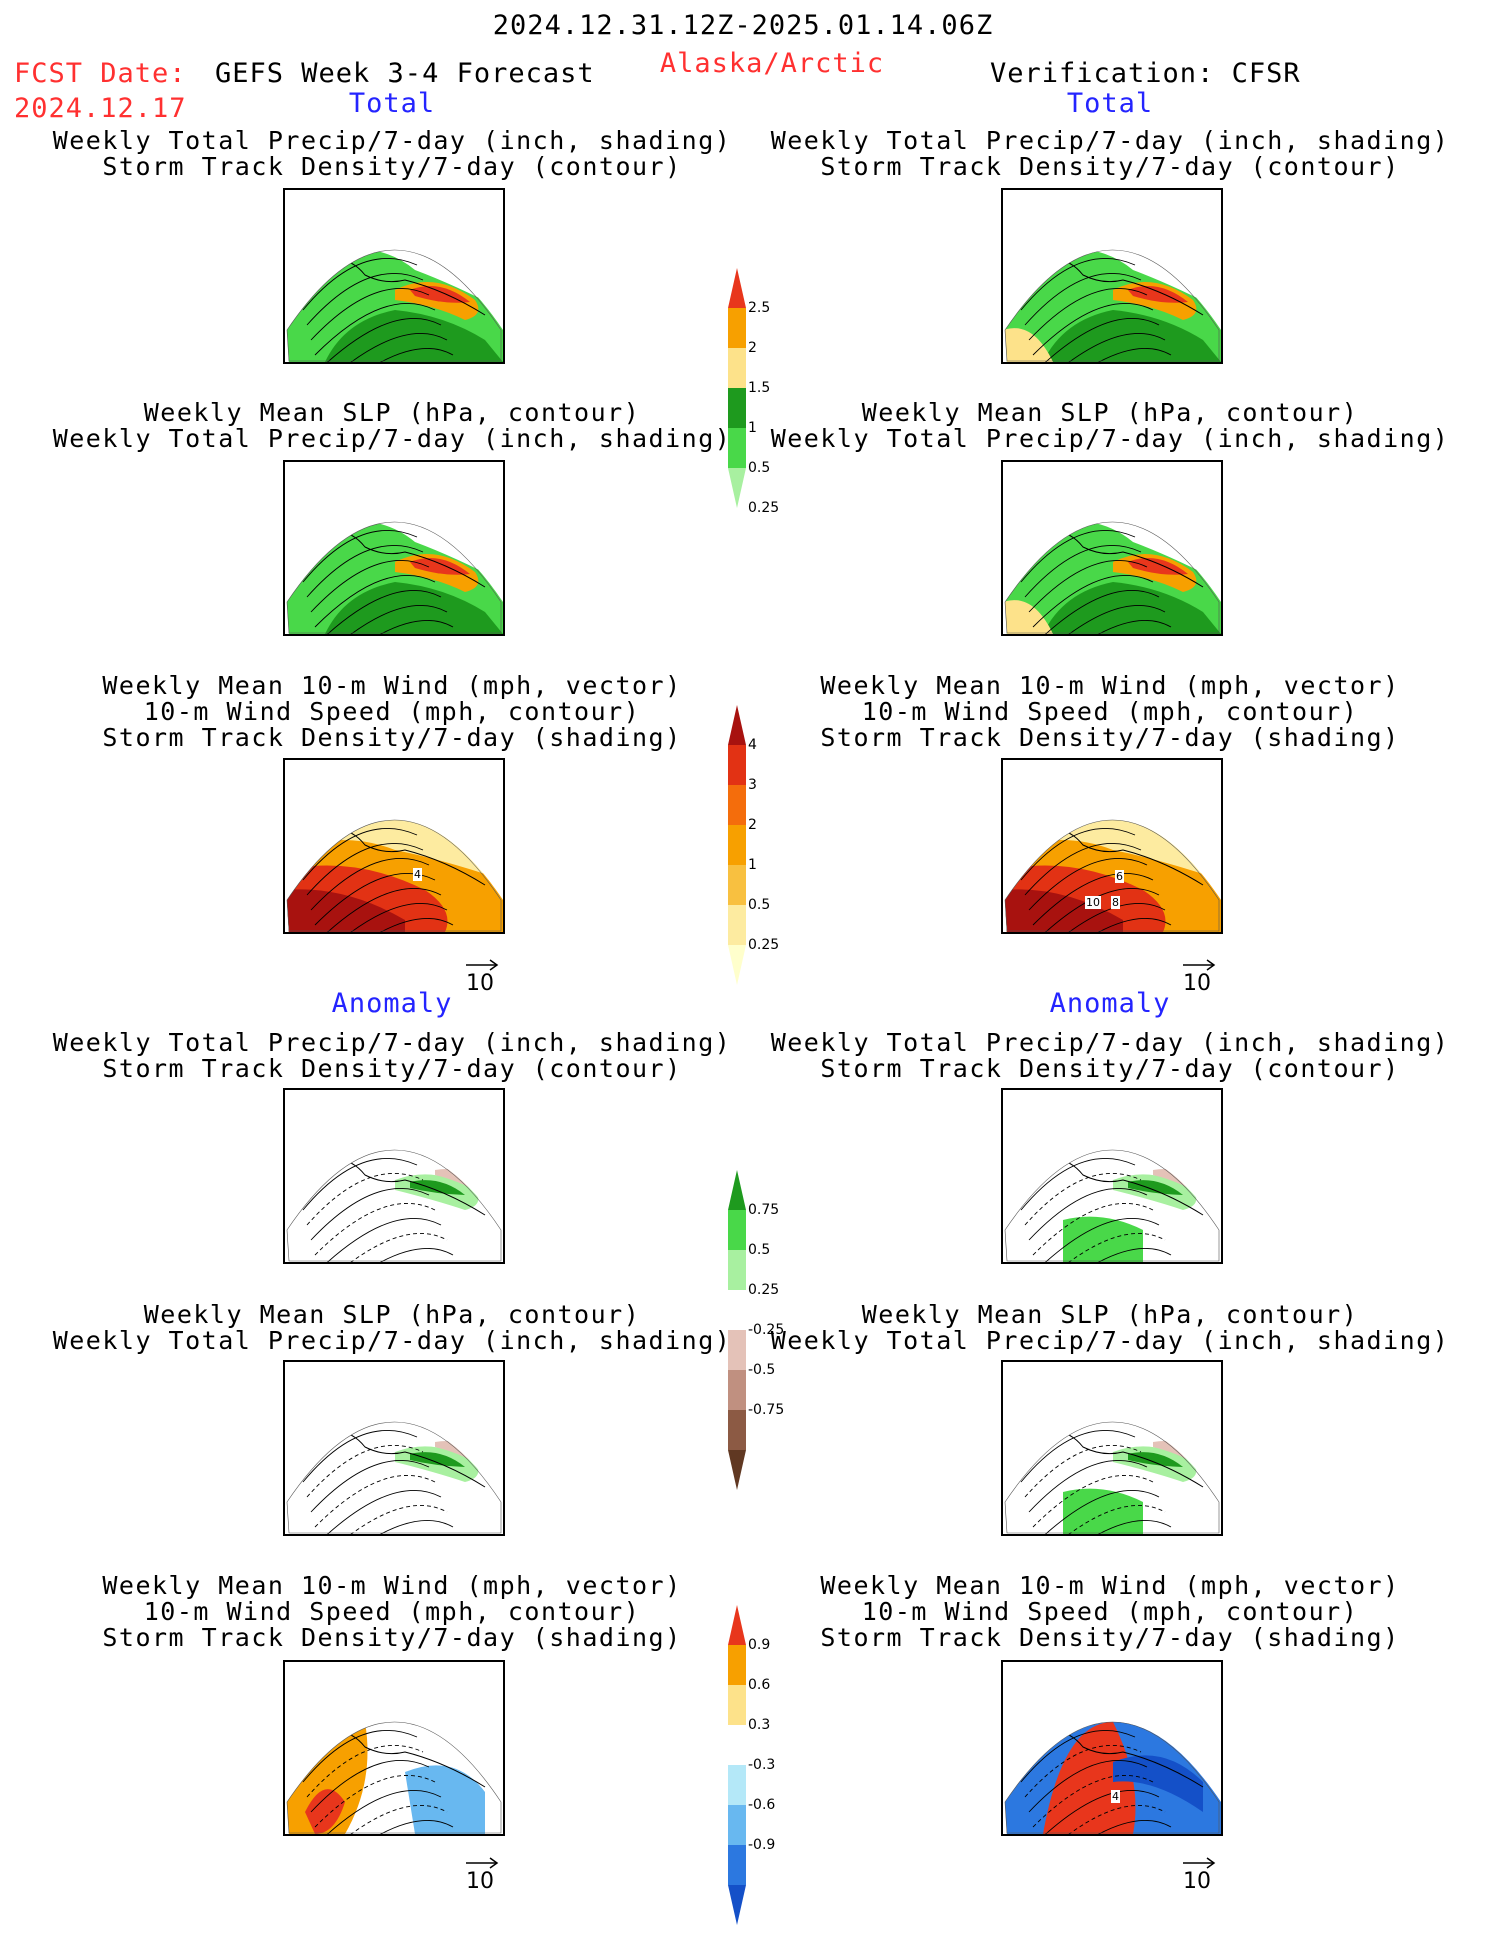 Image resolution: width=1487 pixels, height=1935 pixels. I want to click on colorbar-label: -0.3, so click(762, 1765).